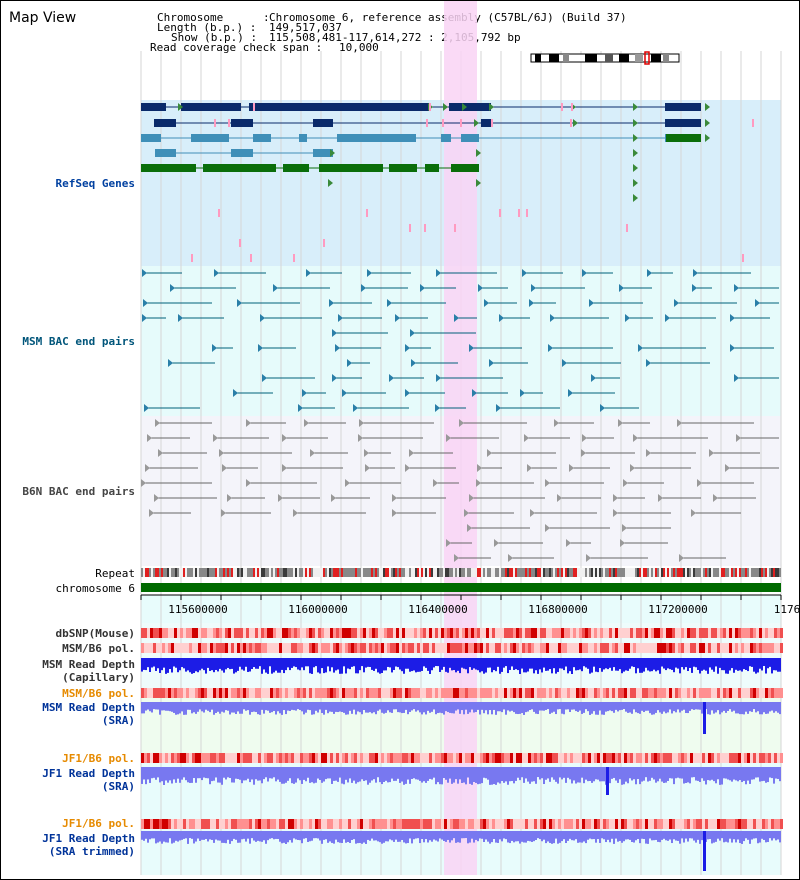  Describe the element at coordinates (78, 341) in the screenshot. I see `msm-bac-label: MSM BAC end pairs` at that location.